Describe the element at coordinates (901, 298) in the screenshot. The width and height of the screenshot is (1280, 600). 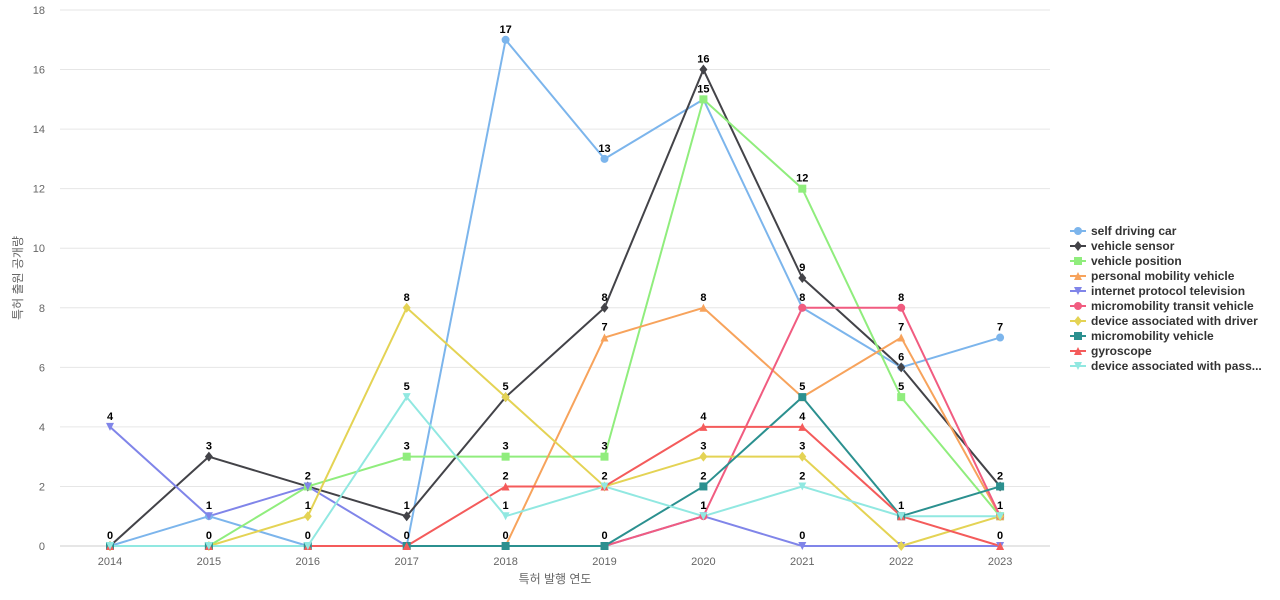
I see `data-label: 8` at that location.